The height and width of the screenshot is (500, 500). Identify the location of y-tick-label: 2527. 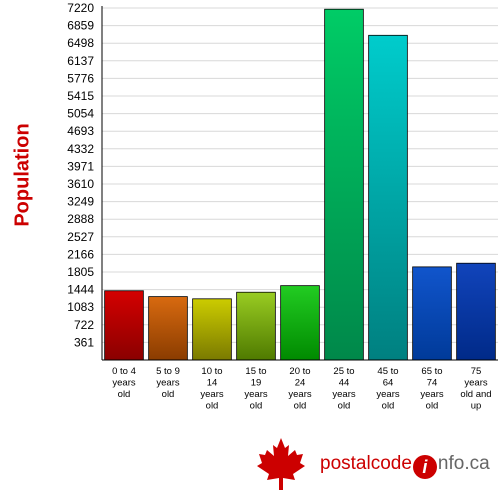
(80, 237).